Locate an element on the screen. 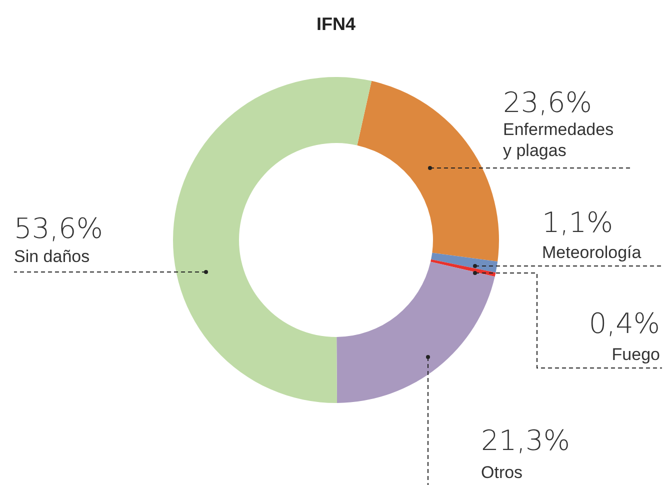 Image resolution: width=672 pixels, height=485 pixels. data-label: 21,3% is located at coordinates (525, 440).